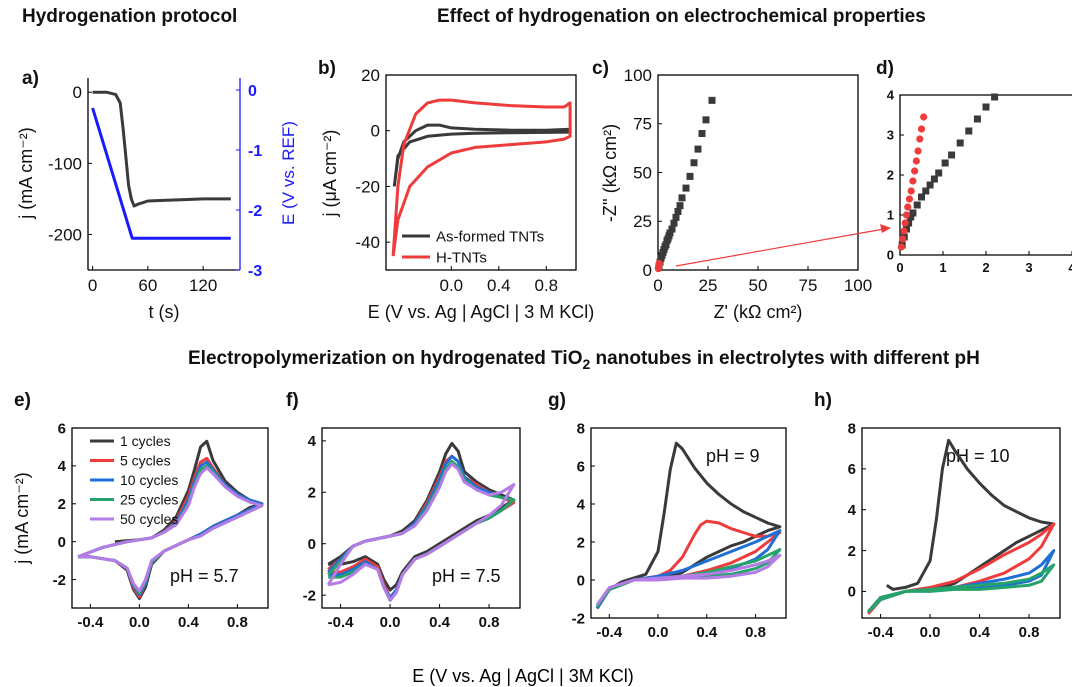 This screenshot has width=1072, height=687. Describe the element at coordinates (557, 400) in the screenshot. I see `panel-label-g: g)` at that location.